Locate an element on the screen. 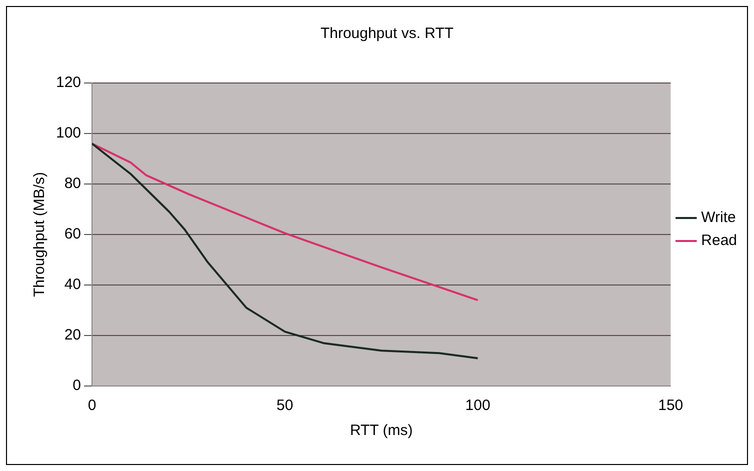 This screenshot has height=471, width=754. y-tick-label: 20 is located at coordinates (73, 335).